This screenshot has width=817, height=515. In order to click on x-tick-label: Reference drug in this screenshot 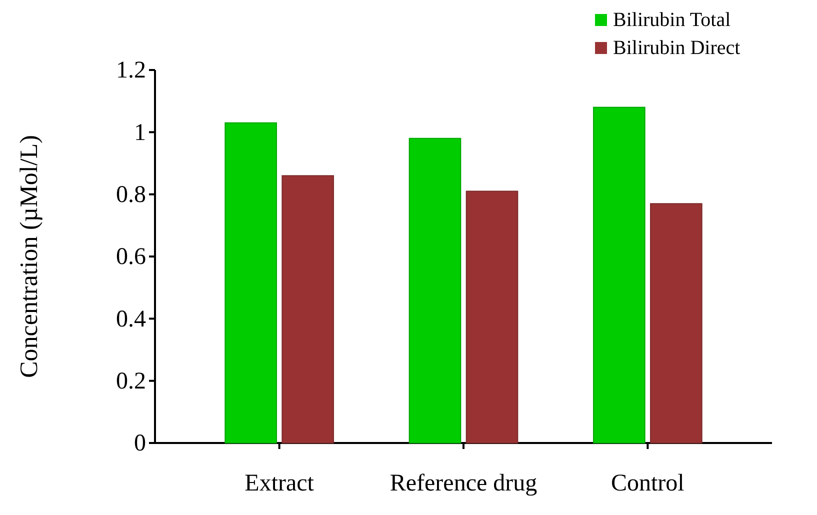, I will do `click(464, 483)`.